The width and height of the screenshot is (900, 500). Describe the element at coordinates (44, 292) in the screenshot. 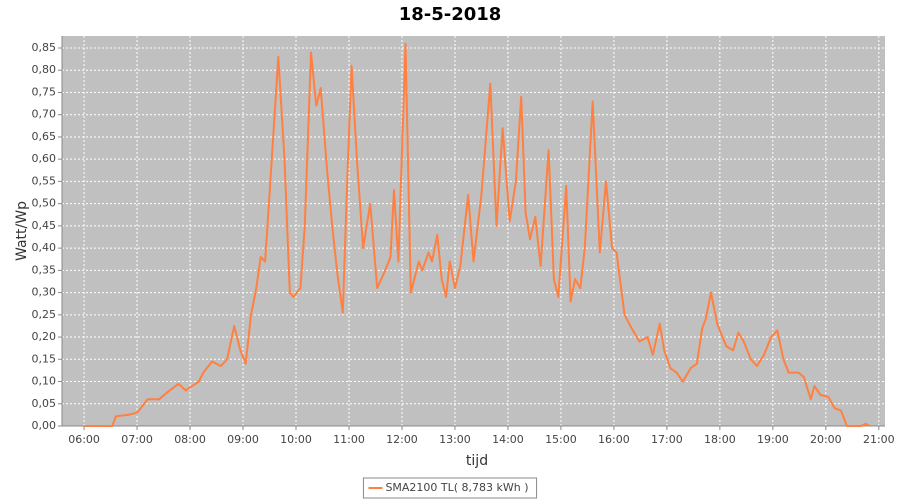

I see `y-tick-label: 0,30` at that location.